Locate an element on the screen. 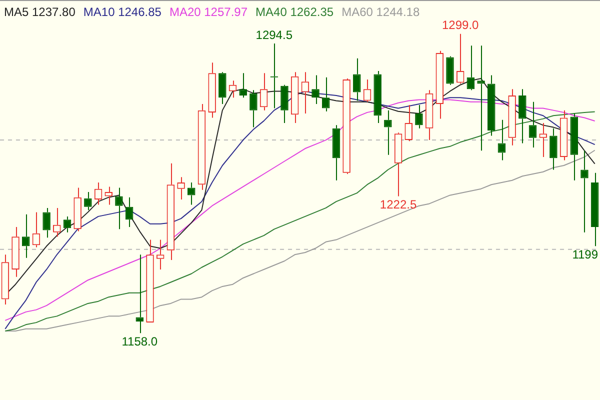 This screenshot has height=400, width=600. annotation: 1299.0 is located at coordinates (461, 25).